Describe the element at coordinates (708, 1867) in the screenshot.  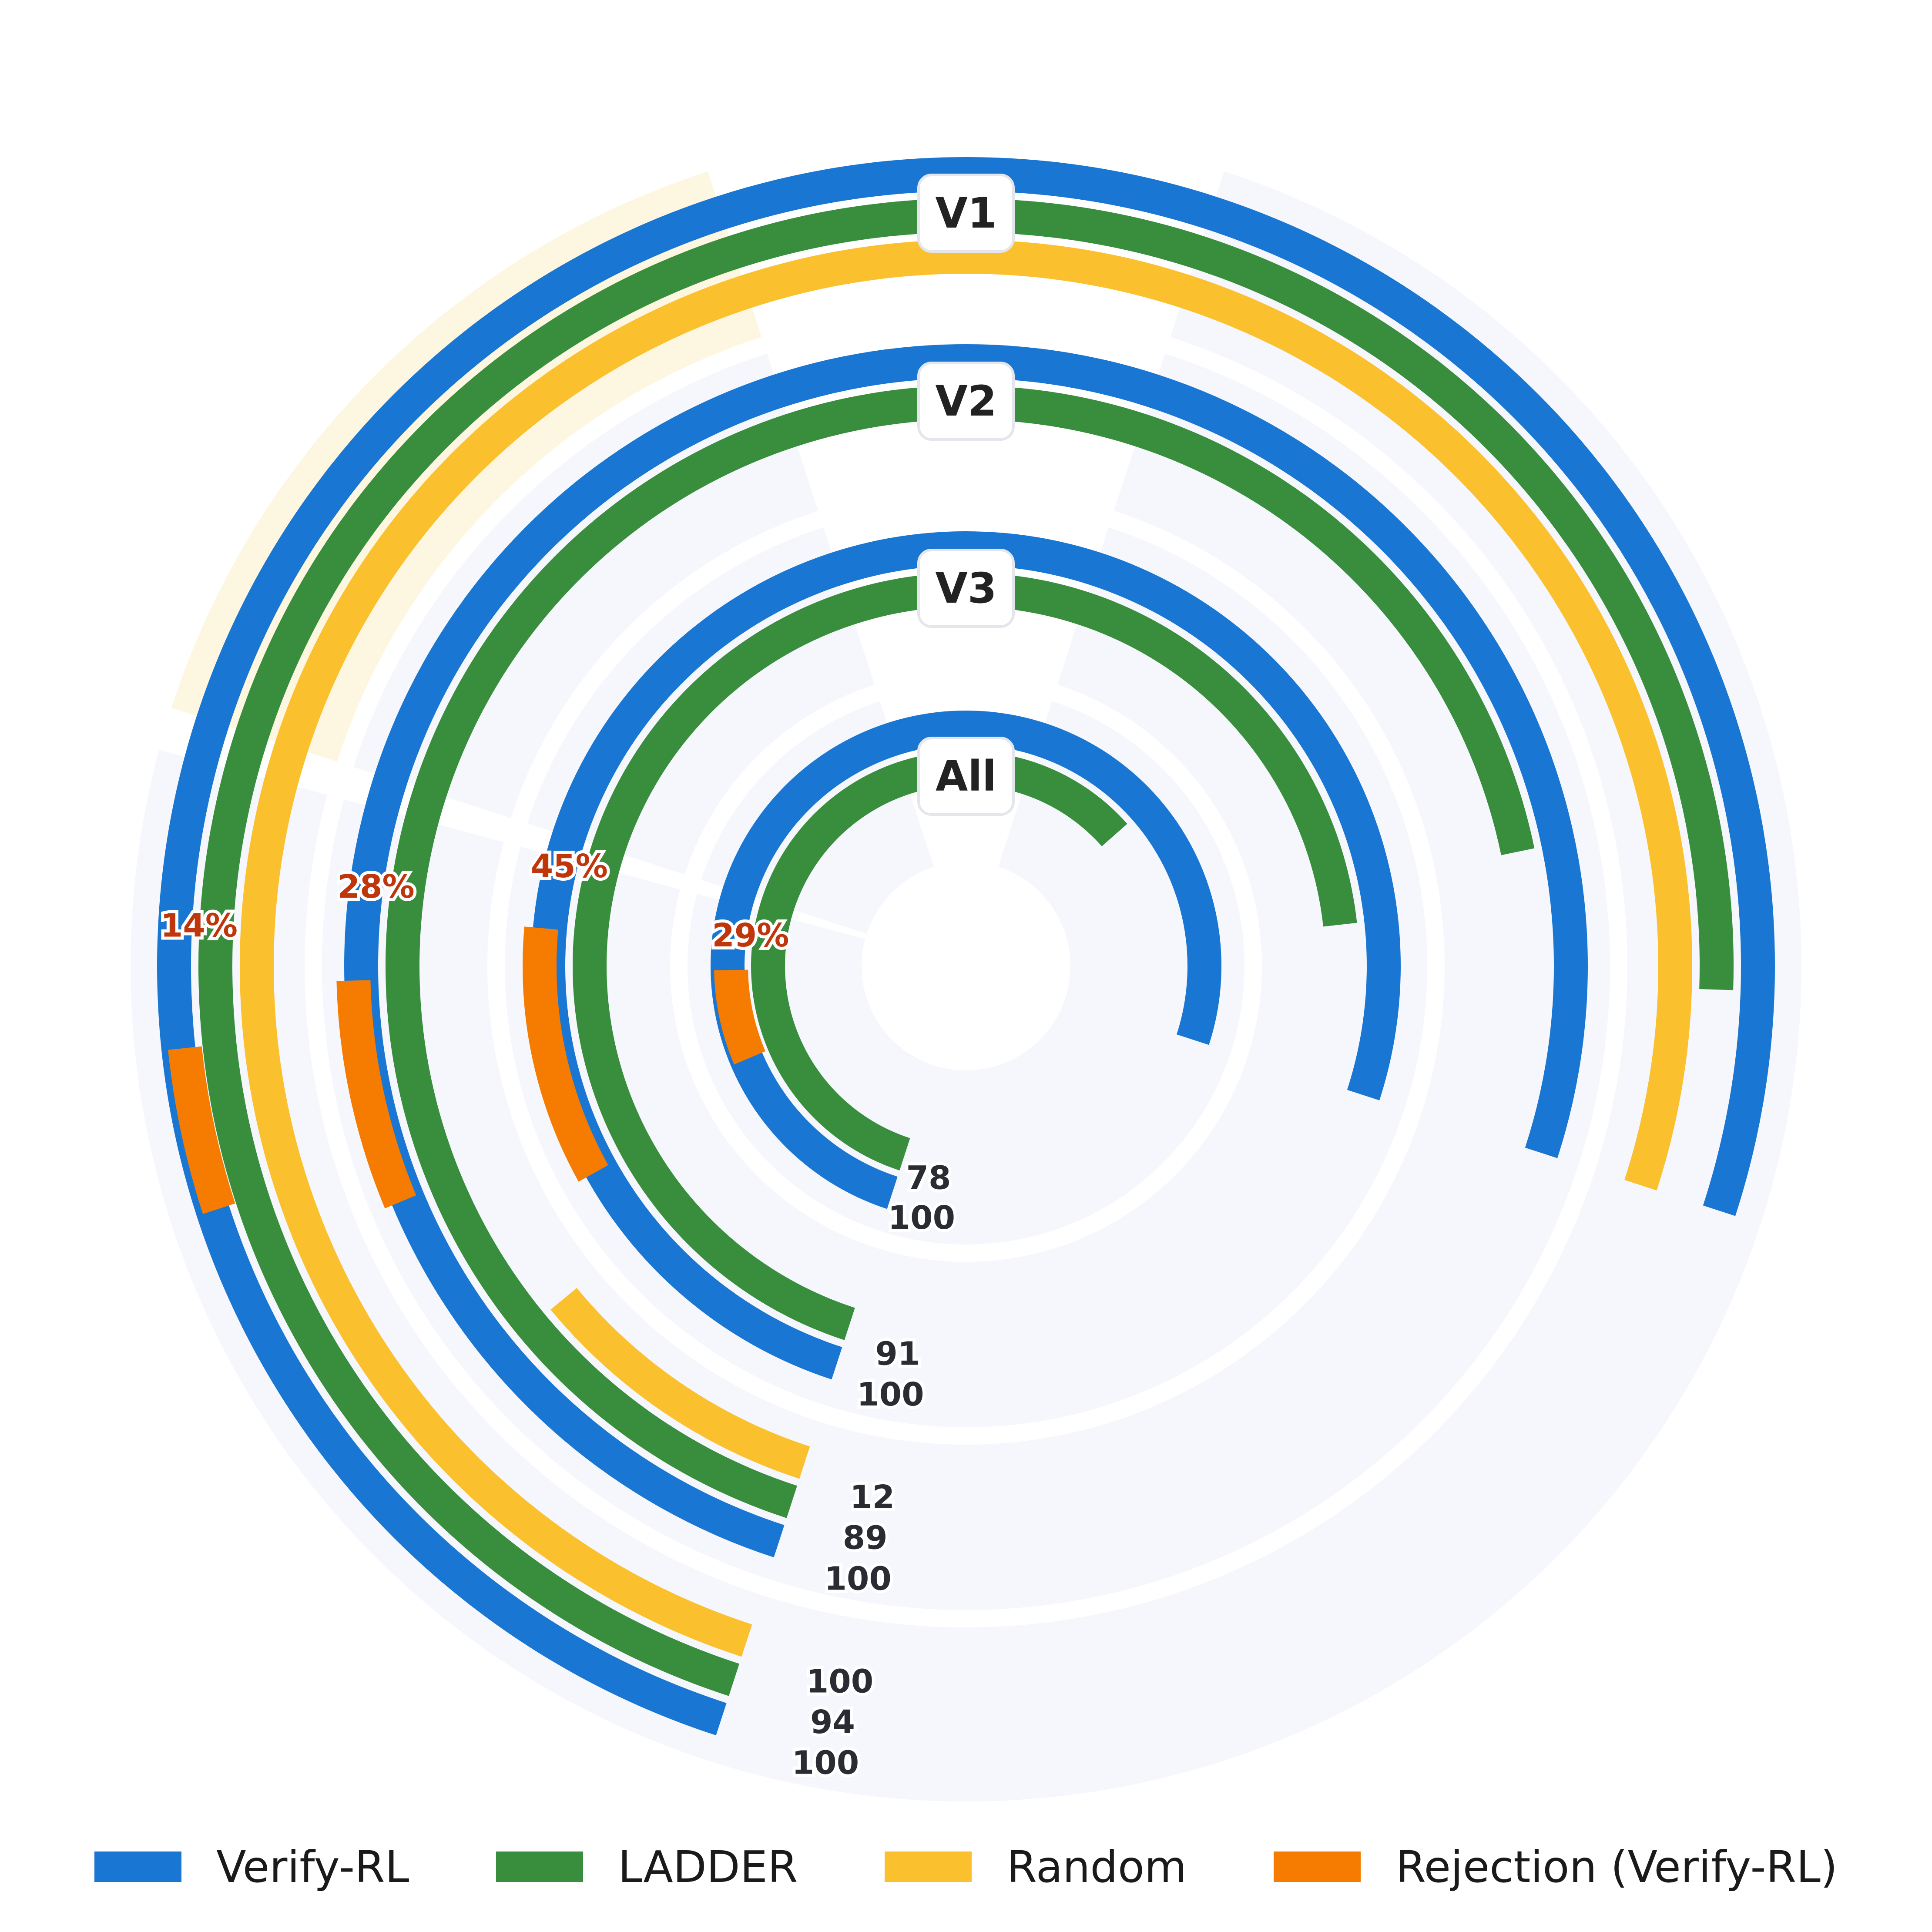
I see `legend-label-ladder: LADDER` at that location.